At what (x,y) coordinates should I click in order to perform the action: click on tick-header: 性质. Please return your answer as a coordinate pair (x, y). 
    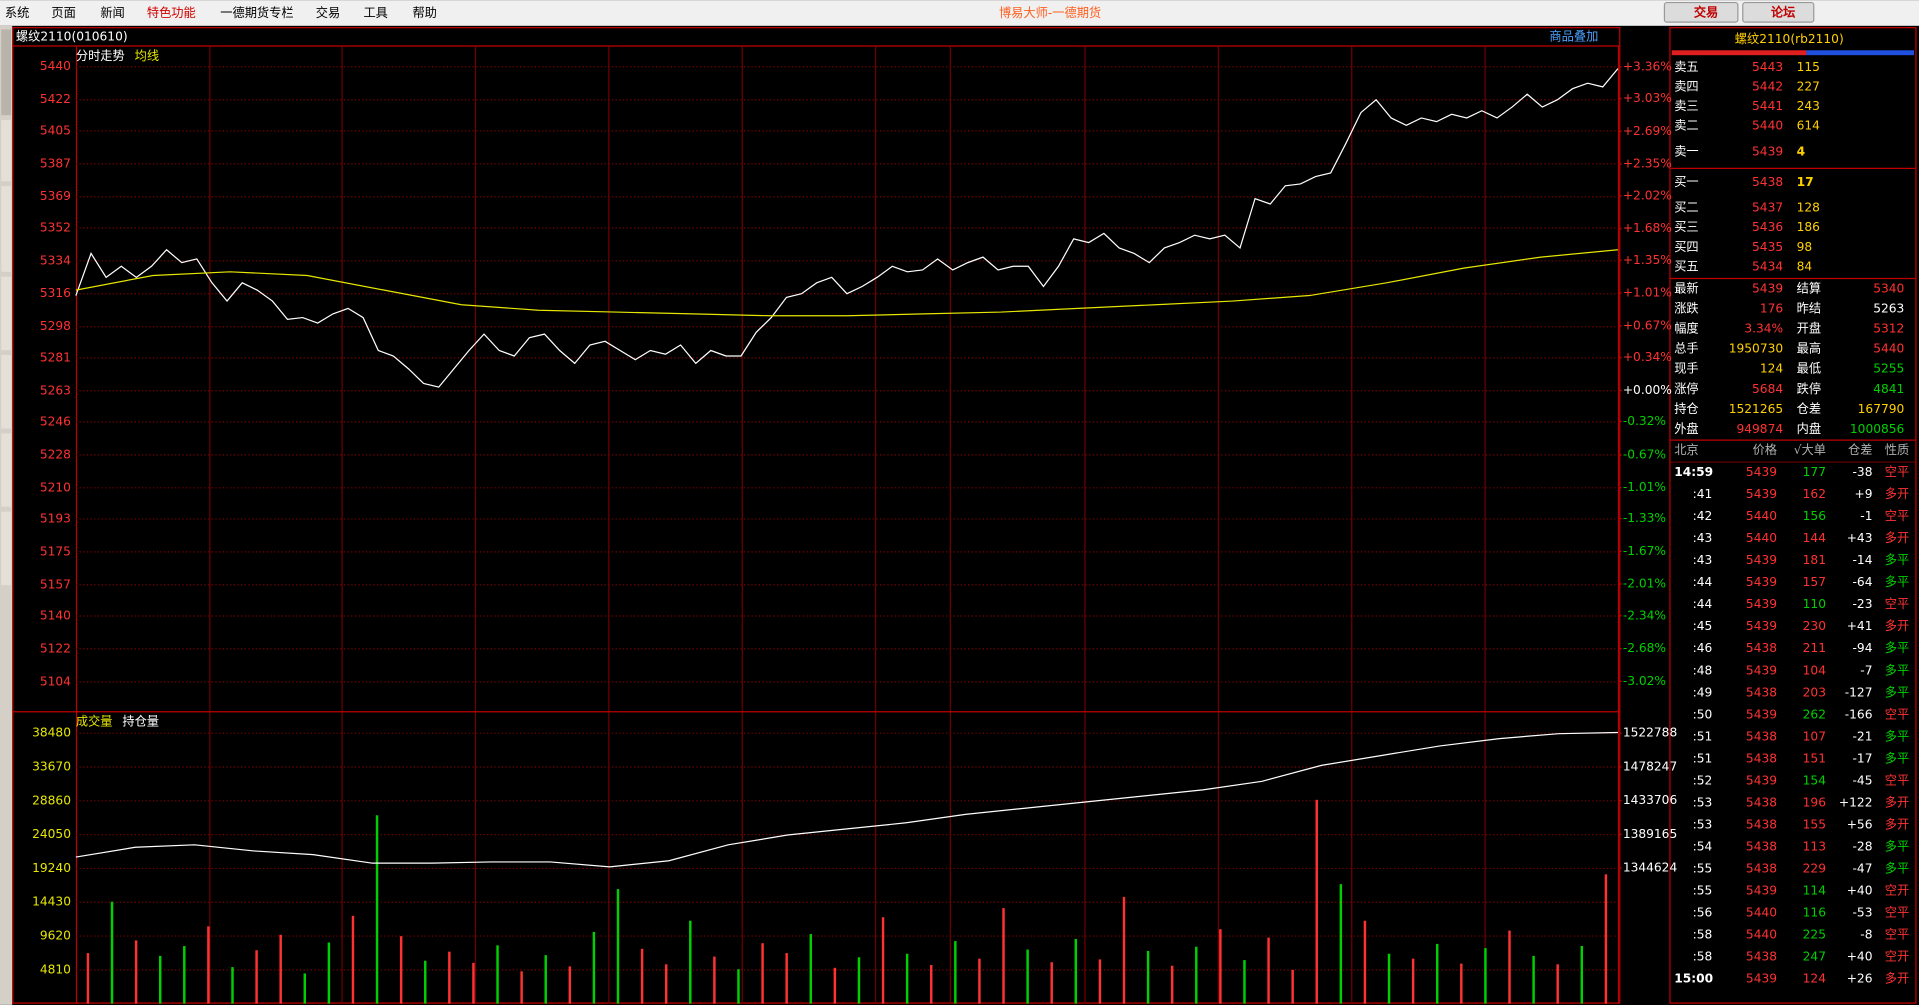
    Looking at the image, I should click on (1897, 450).